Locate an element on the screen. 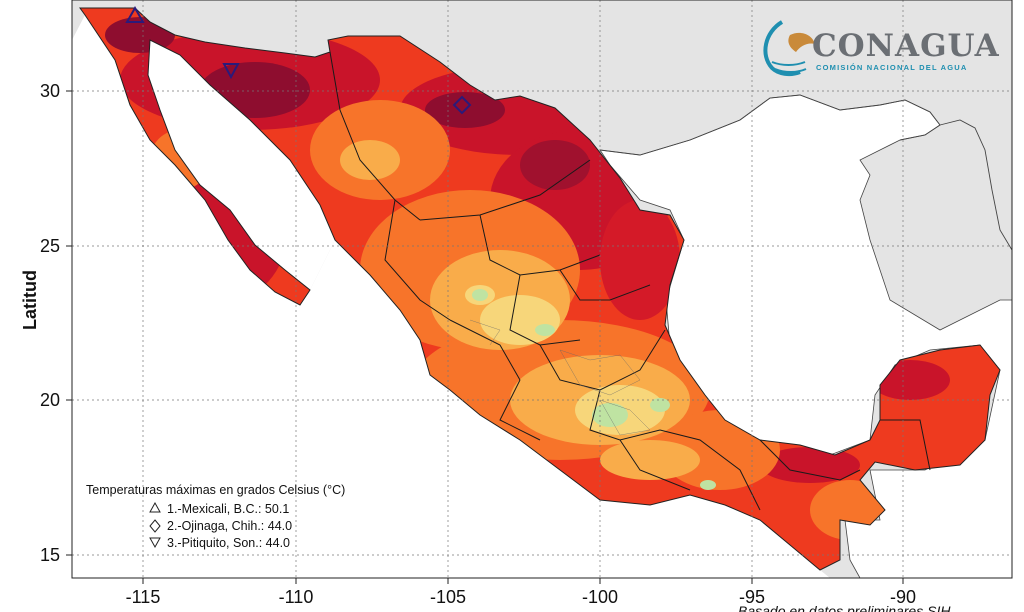 The width and height of the screenshot is (1024, 612). legend-symbol-diamond is located at coordinates (155, 526).